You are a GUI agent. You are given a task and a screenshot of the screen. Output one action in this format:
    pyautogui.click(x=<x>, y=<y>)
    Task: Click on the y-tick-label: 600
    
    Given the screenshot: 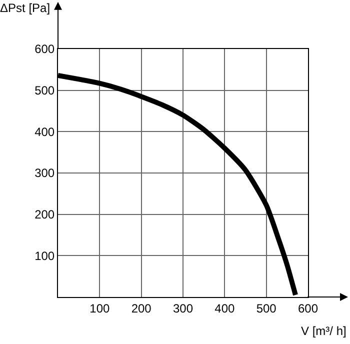 What is the action you would take?
    pyautogui.click(x=44, y=49)
    